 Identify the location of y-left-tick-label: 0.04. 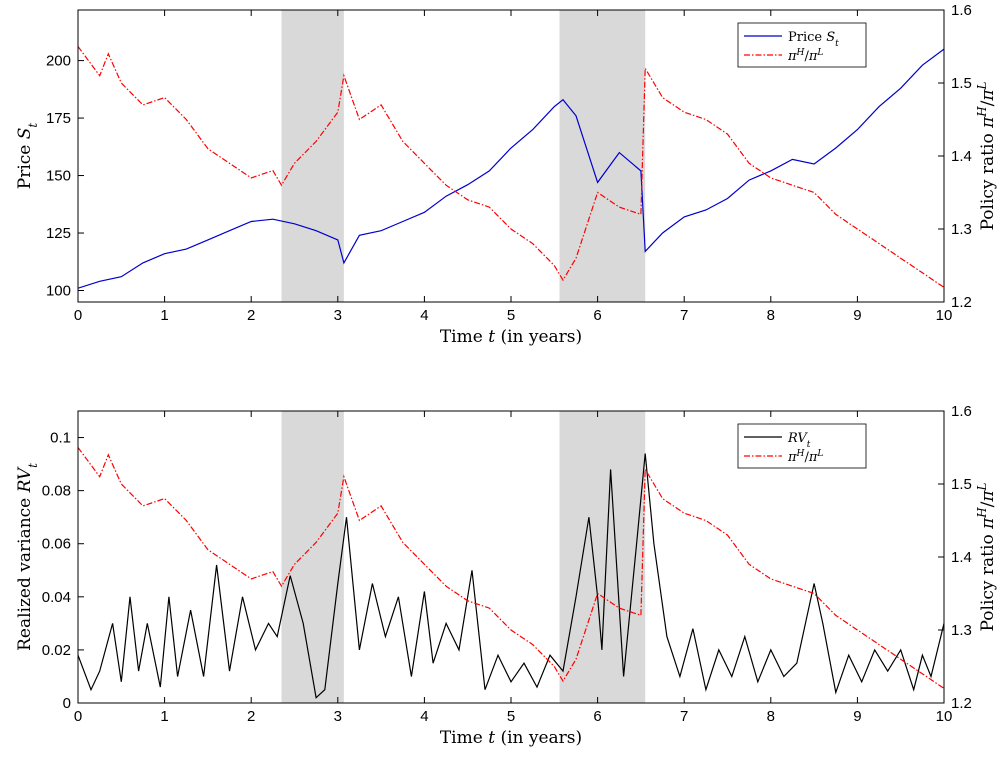
(56, 597).